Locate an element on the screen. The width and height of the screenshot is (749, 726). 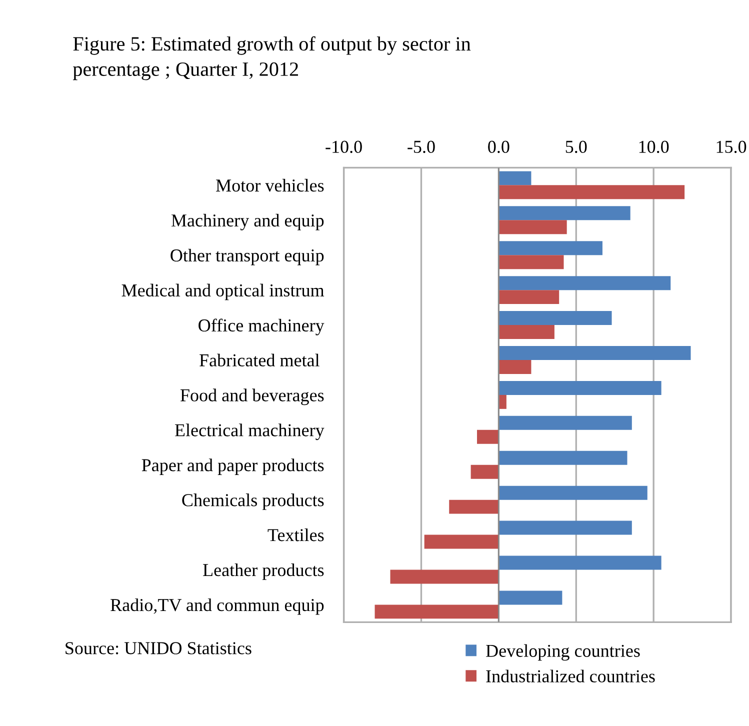
y-tick-label: Motor vehicles is located at coordinates (270, 185).